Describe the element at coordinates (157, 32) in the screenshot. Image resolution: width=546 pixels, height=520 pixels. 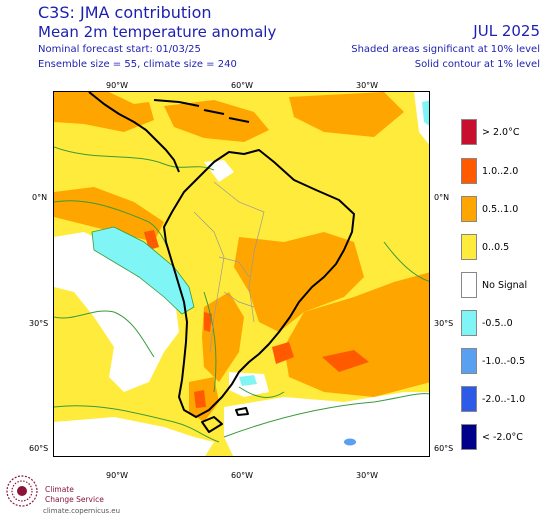
I see `chart-subtitle: Mean 2m temperature anomaly` at that location.